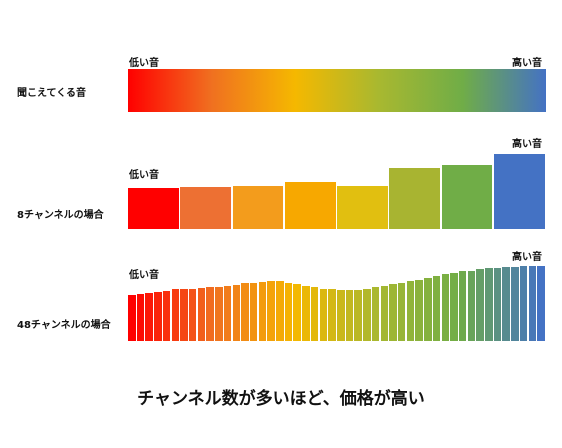 Image resolution: width=562 pixels, height=448 pixels. Describe the element at coordinates (527, 144) in the screenshot. I see `high-sound-label-2: 高い音` at that location.